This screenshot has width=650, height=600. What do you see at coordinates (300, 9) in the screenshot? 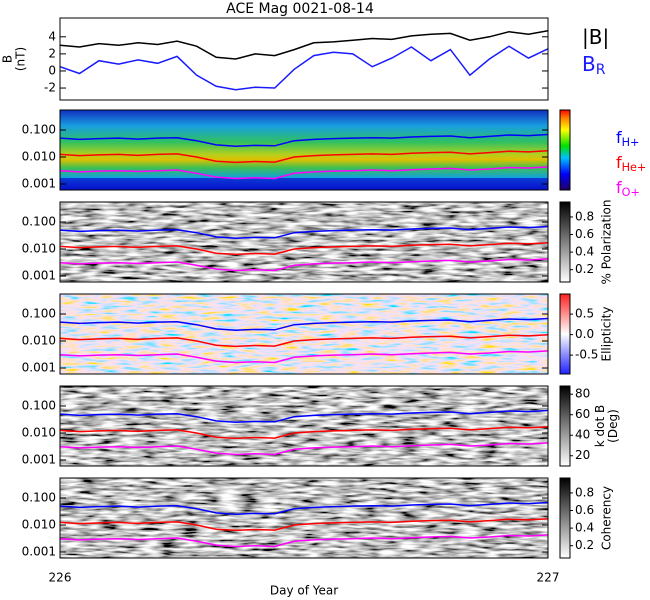
I see `chart-title: ACE Mag 0021-08-14` at bounding box center [300, 9].